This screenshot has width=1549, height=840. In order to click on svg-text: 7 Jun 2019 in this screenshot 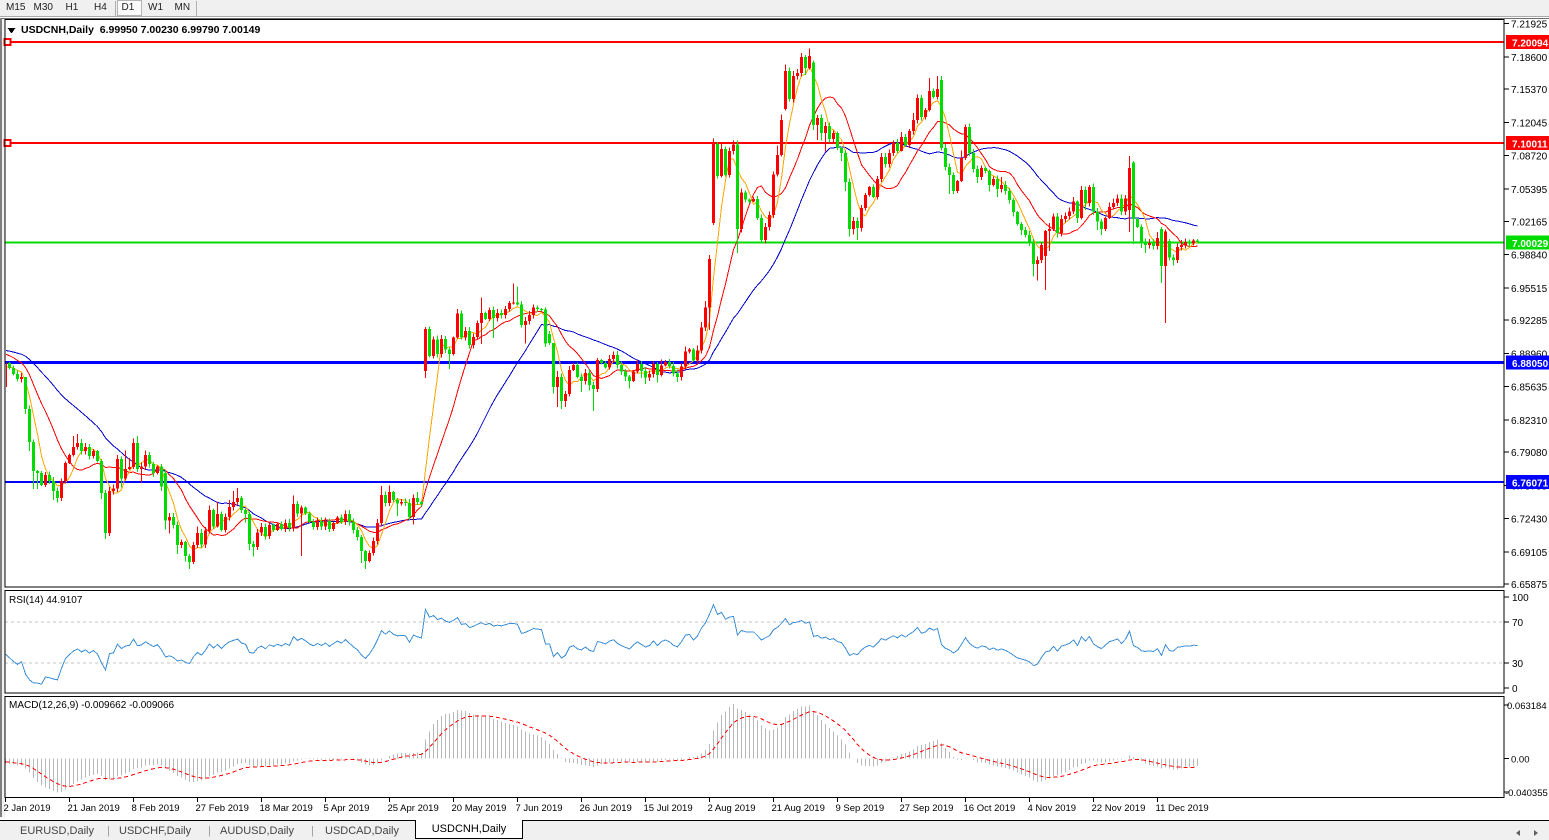, I will do `click(539, 808)`.